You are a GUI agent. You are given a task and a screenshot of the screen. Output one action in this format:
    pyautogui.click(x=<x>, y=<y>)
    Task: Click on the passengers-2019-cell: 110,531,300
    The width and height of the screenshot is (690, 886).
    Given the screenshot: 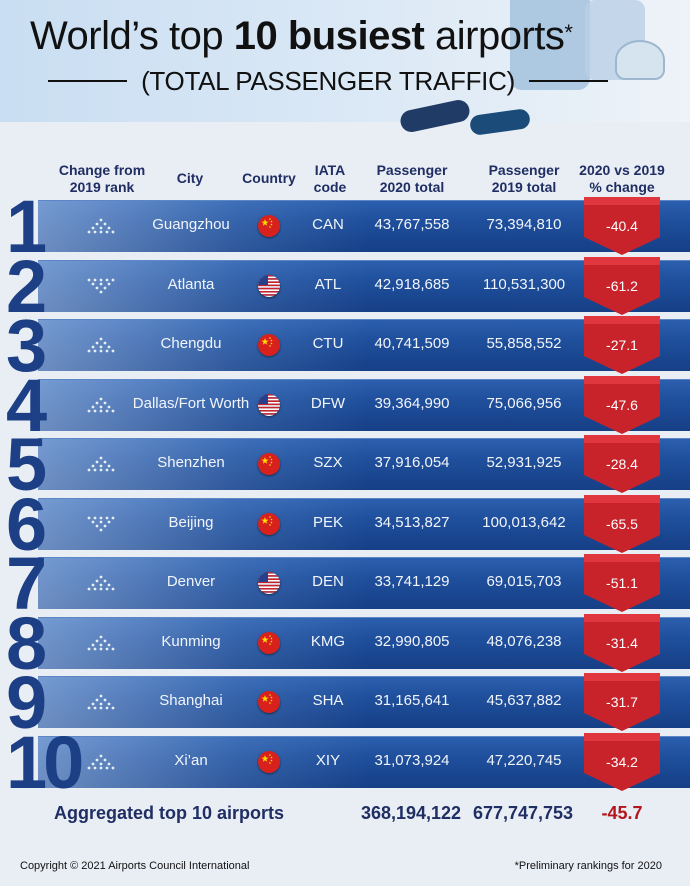 What is the action you would take?
    pyautogui.click(x=524, y=284)
    